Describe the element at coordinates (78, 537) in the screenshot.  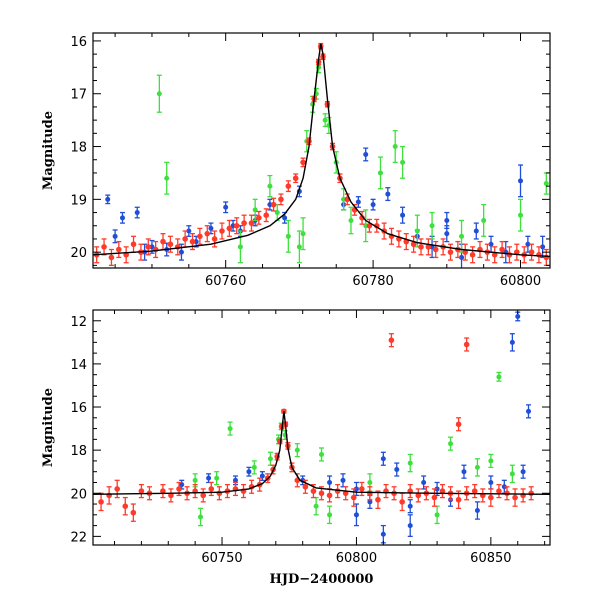
I see `y-tick-label: 22` at that location.